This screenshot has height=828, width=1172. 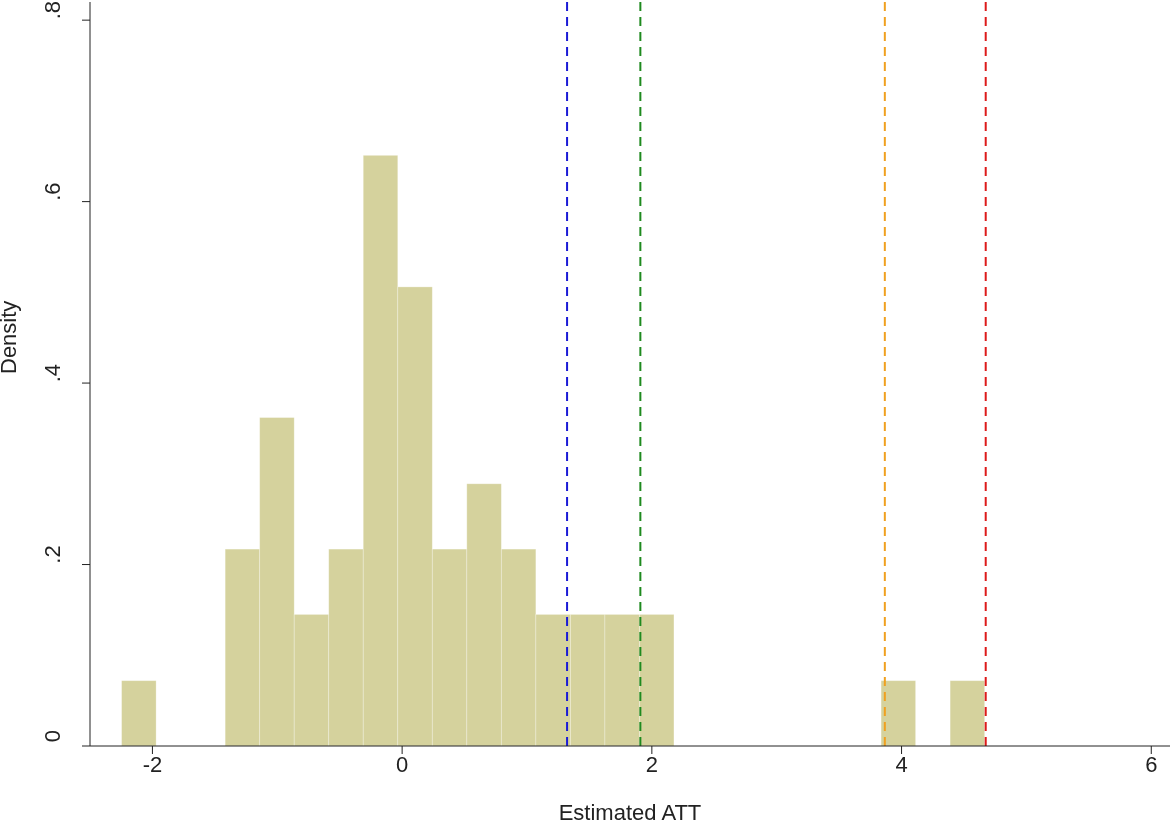 I want to click on x-tick-label: -2, so click(x=152, y=764).